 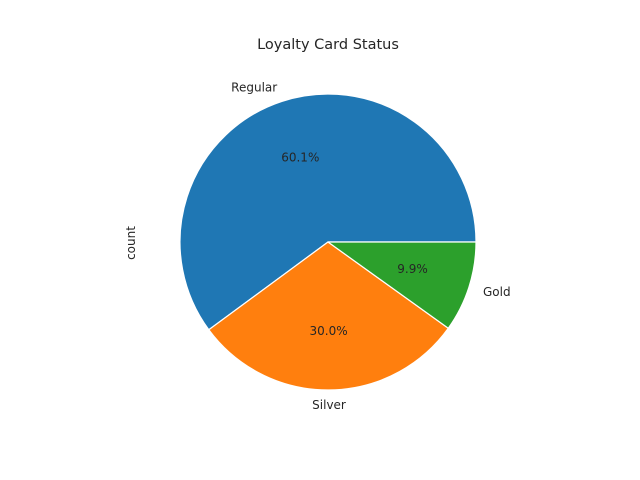 I want to click on y-axis-label: count, so click(x=131, y=243).